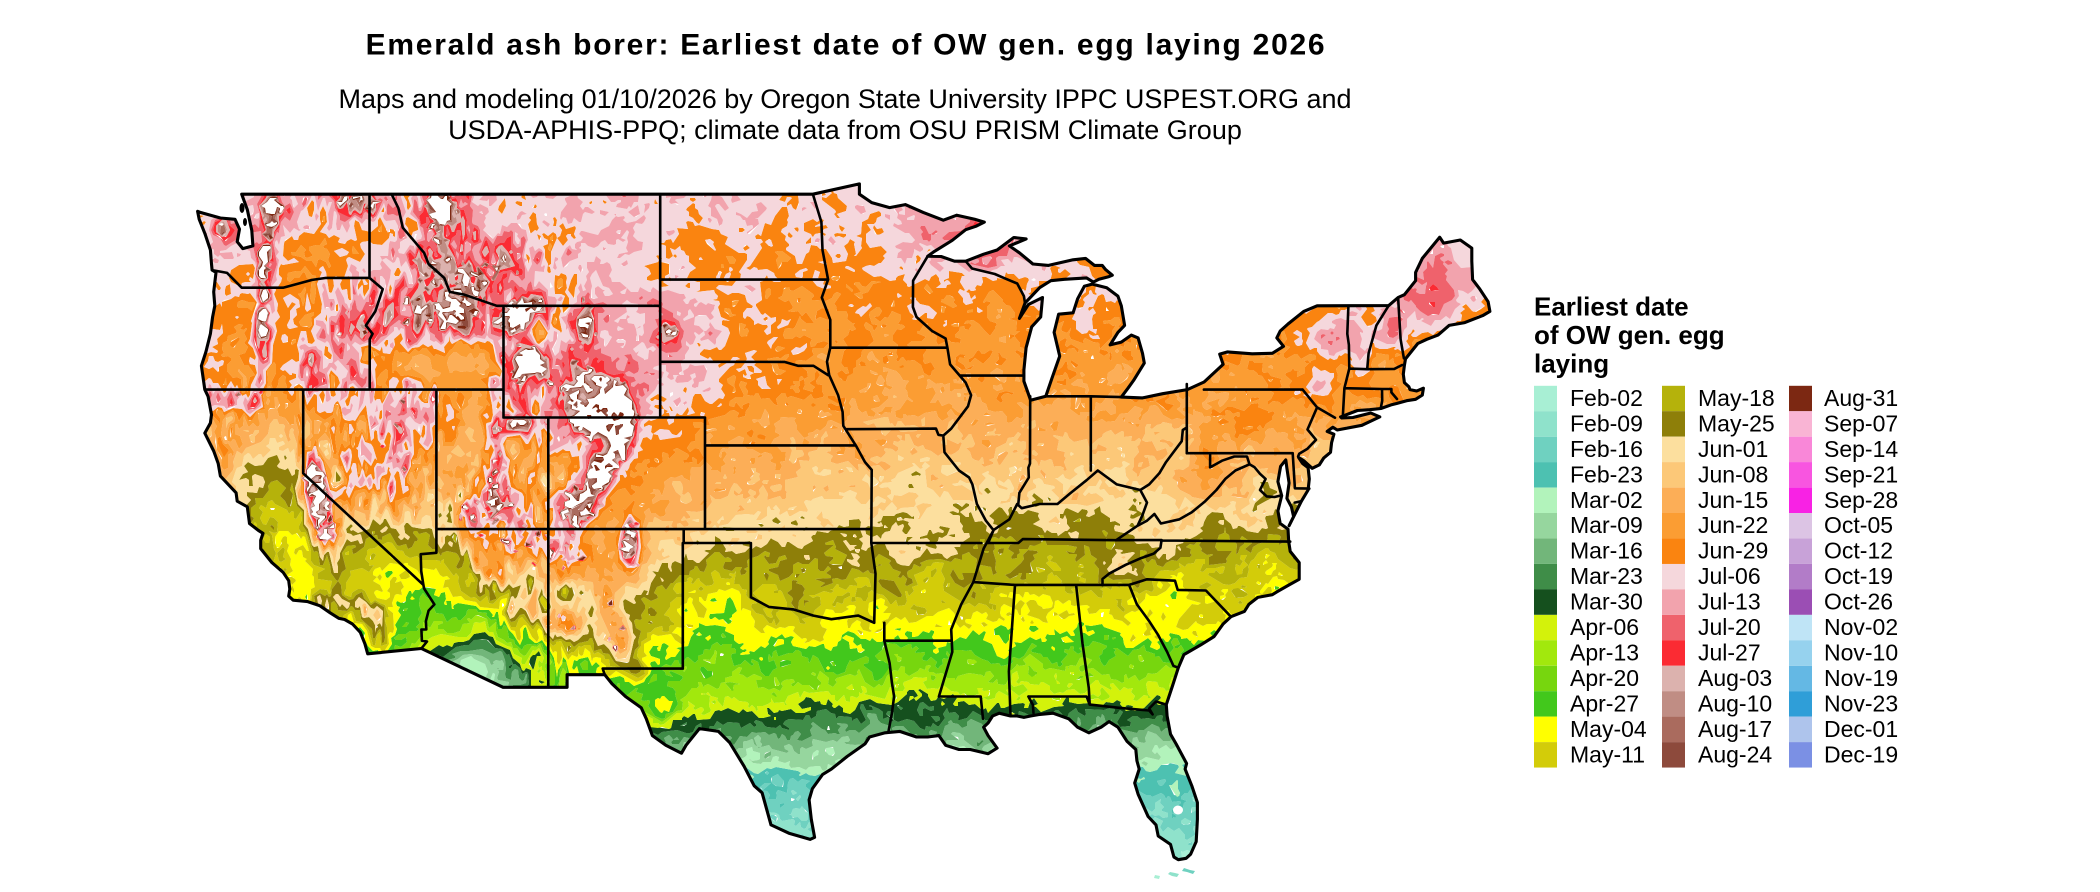 This screenshot has height=892, width=2100. I want to click on svg-text: Aug-10, so click(1735, 703).